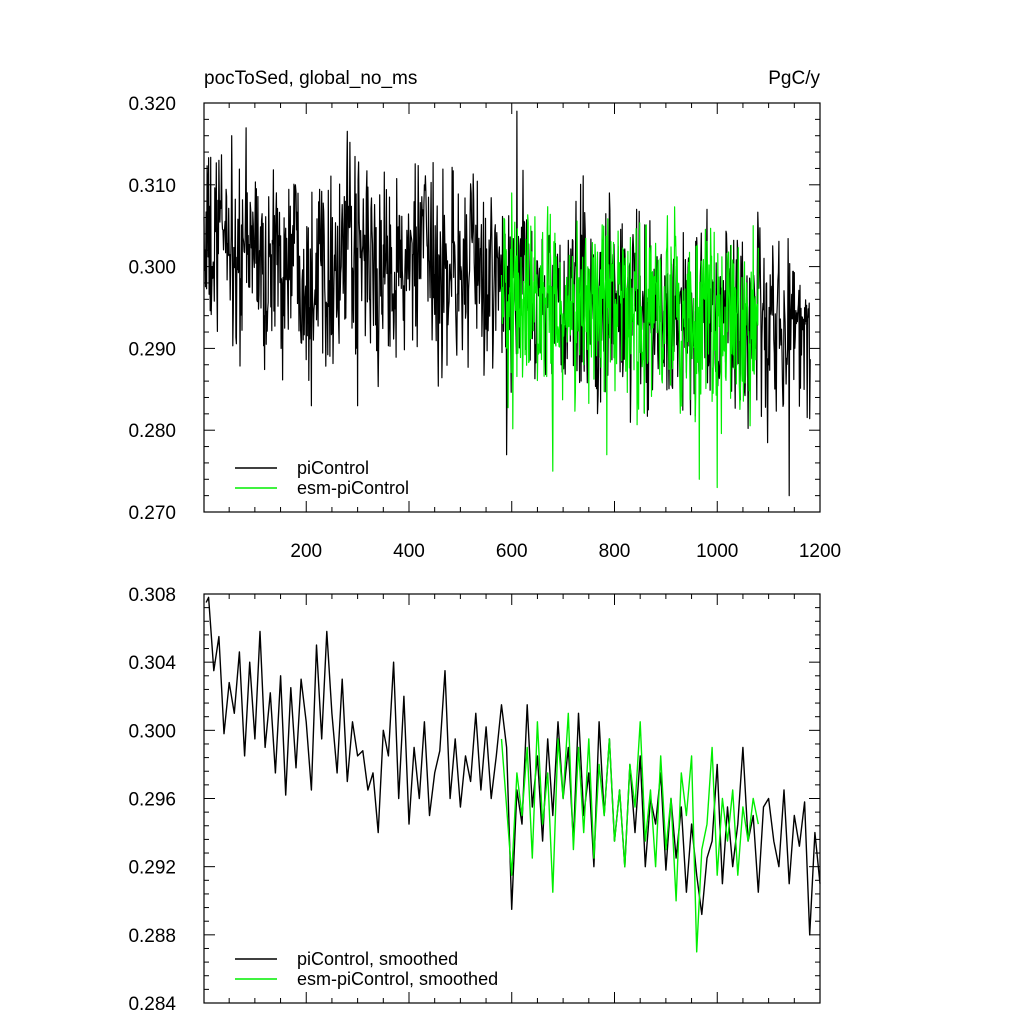  Describe the element at coordinates (310, 78) in the screenshot. I see `panel-title: pocToSed, global_no_ms` at that location.